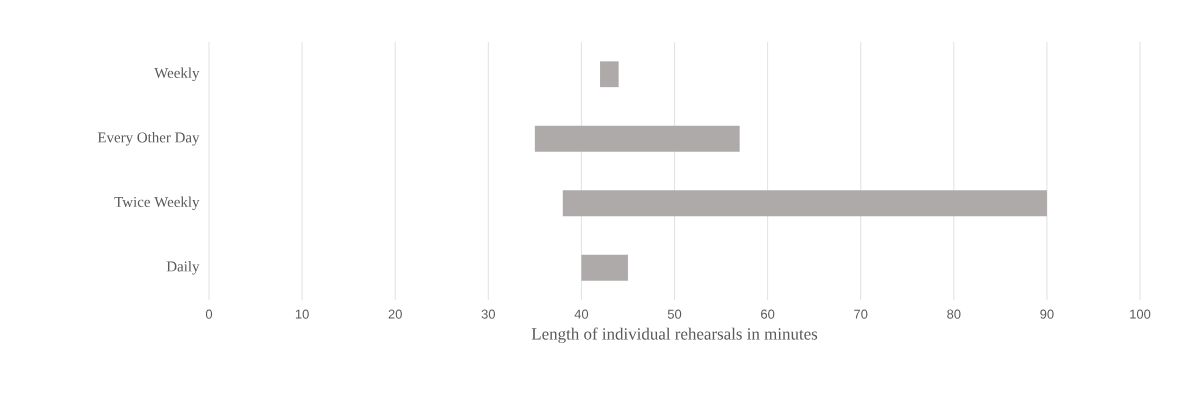 The width and height of the screenshot is (1179, 410). What do you see at coordinates (302, 314) in the screenshot?
I see `x-tick-label: 10` at bounding box center [302, 314].